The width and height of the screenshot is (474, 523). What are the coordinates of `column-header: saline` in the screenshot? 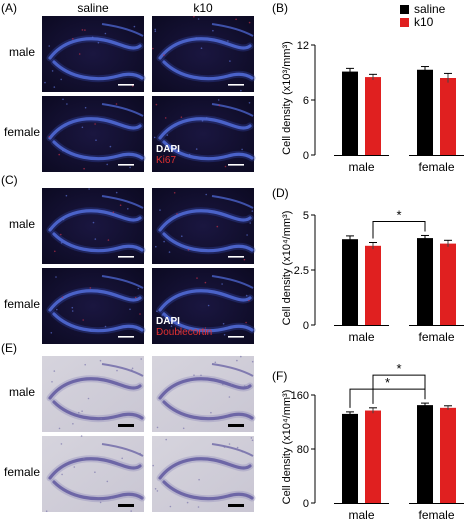 It's located at (93, 8).